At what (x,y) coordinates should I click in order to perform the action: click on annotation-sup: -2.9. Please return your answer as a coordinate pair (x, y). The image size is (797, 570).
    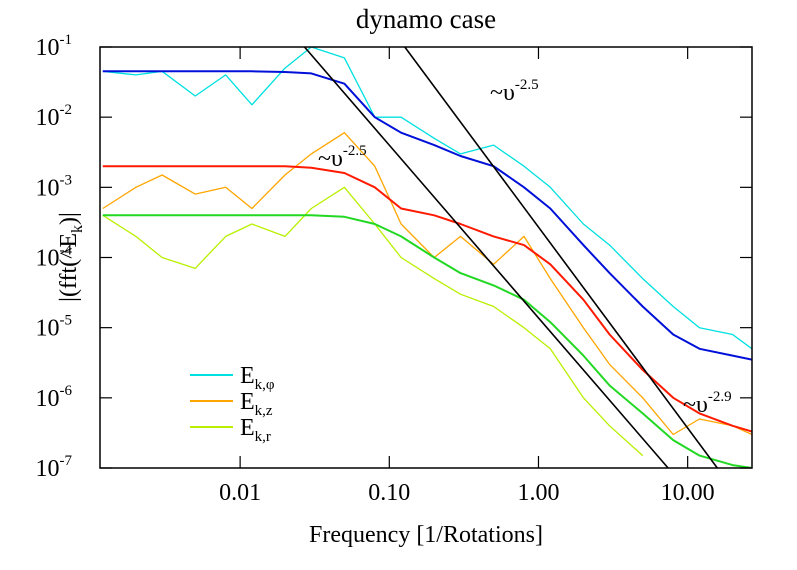
    Looking at the image, I should click on (720, 397).